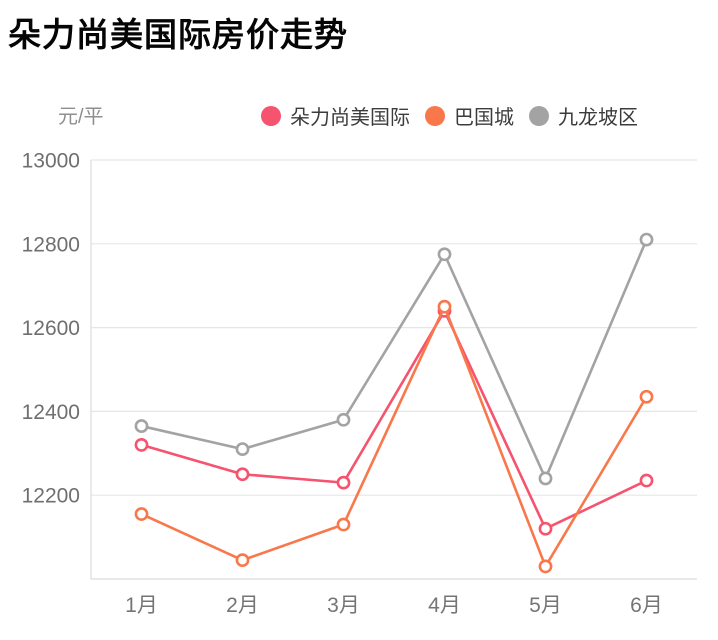 This screenshot has width=718, height=640. I want to click on legend-item-1: 朵力尚美国际, so click(335, 115).